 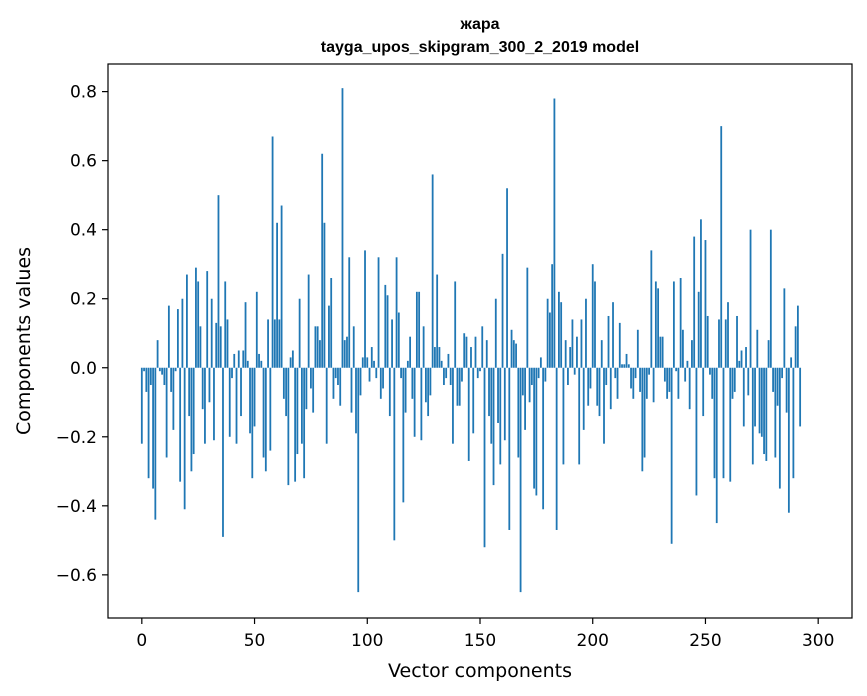 I want to click on y-tick-label: −0.6, so click(x=76, y=576).